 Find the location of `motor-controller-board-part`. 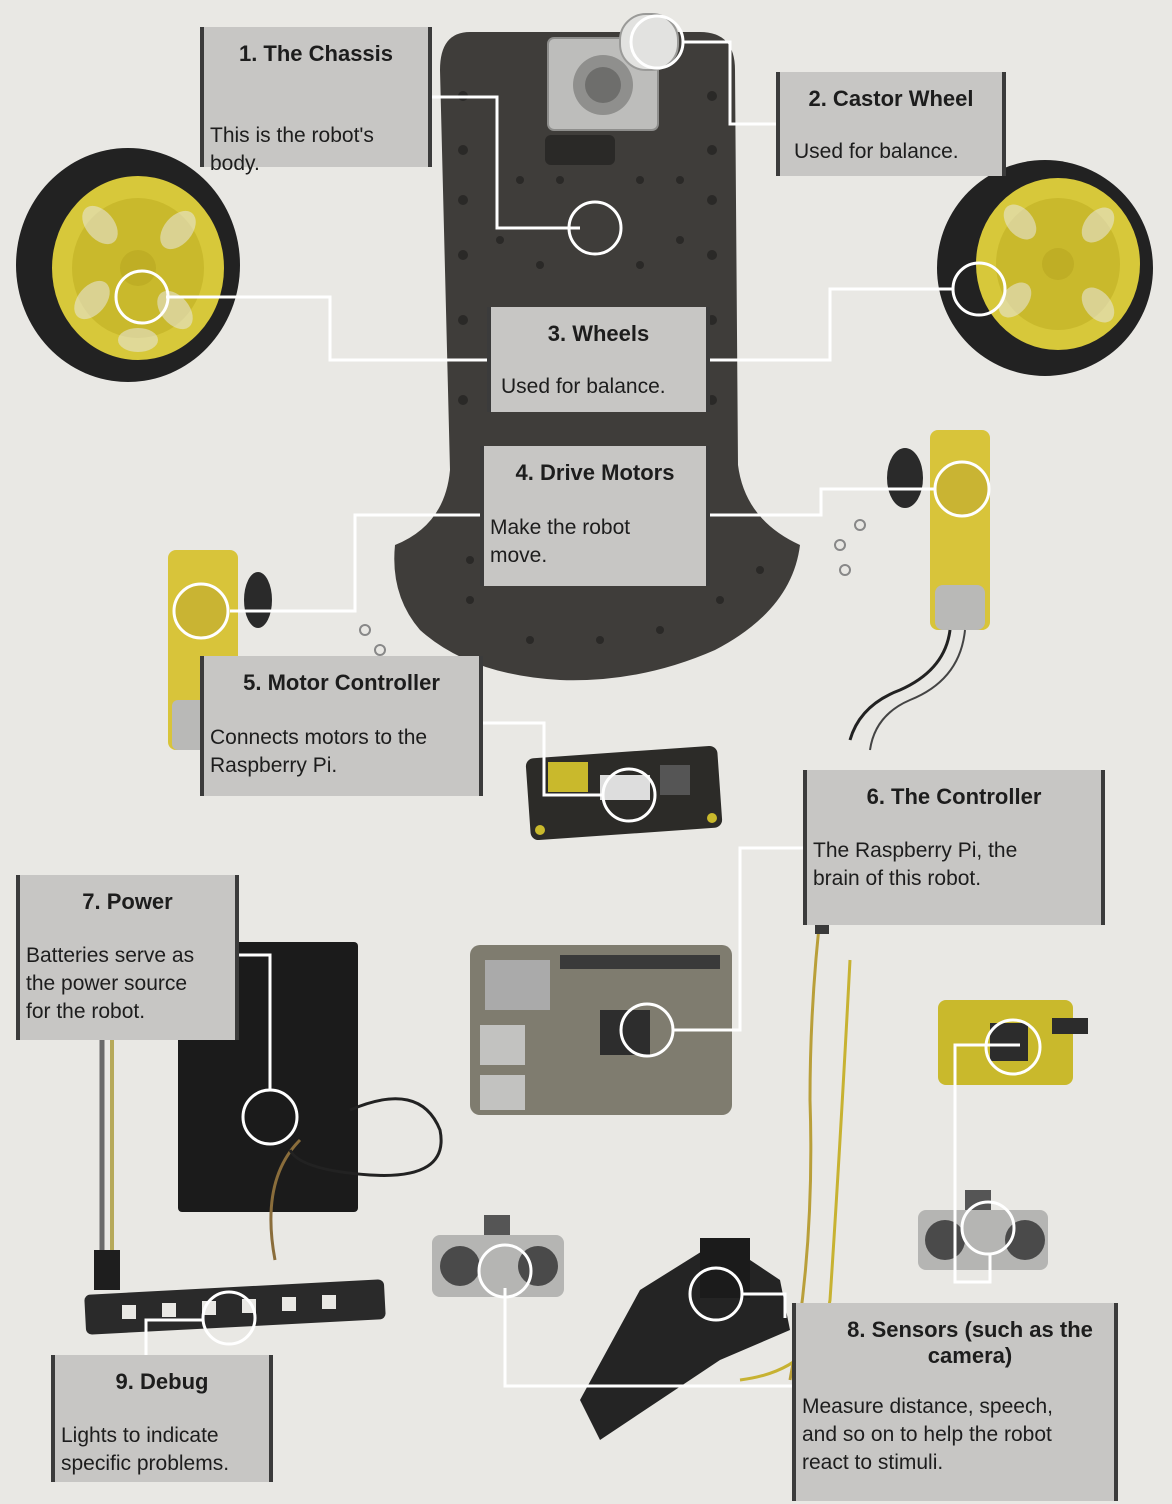

motor-controller-board-part is located at coordinates (624, 793).